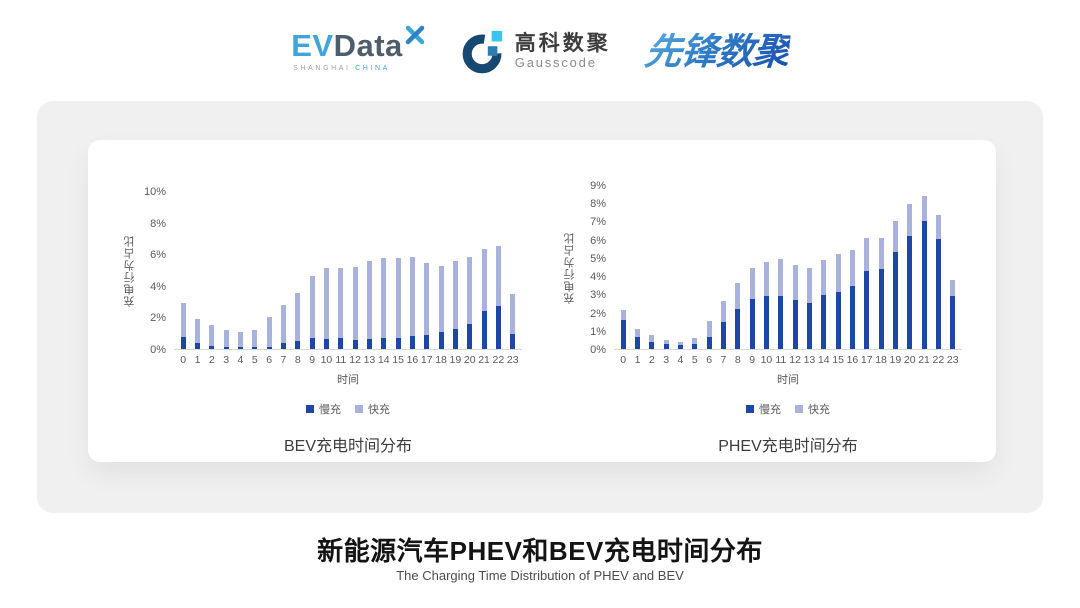 This screenshot has width=1080, height=608. I want to click on x-tick-label: 15, so click(838, 360).